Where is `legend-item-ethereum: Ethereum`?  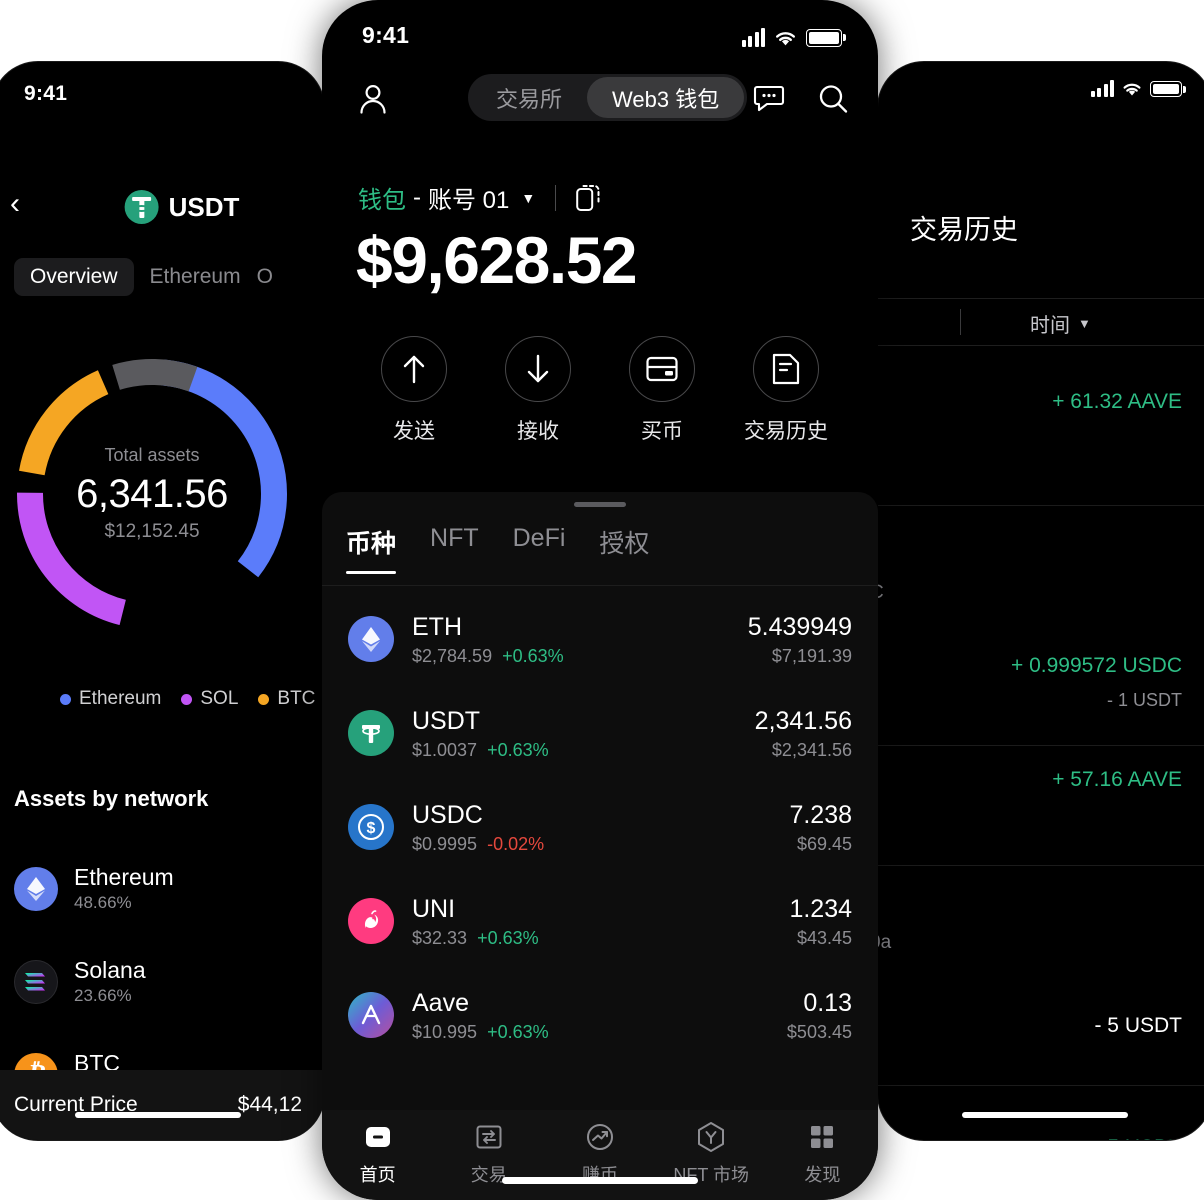
legend-item-ethereum: Ethereum is located at coordinates (110, 699).